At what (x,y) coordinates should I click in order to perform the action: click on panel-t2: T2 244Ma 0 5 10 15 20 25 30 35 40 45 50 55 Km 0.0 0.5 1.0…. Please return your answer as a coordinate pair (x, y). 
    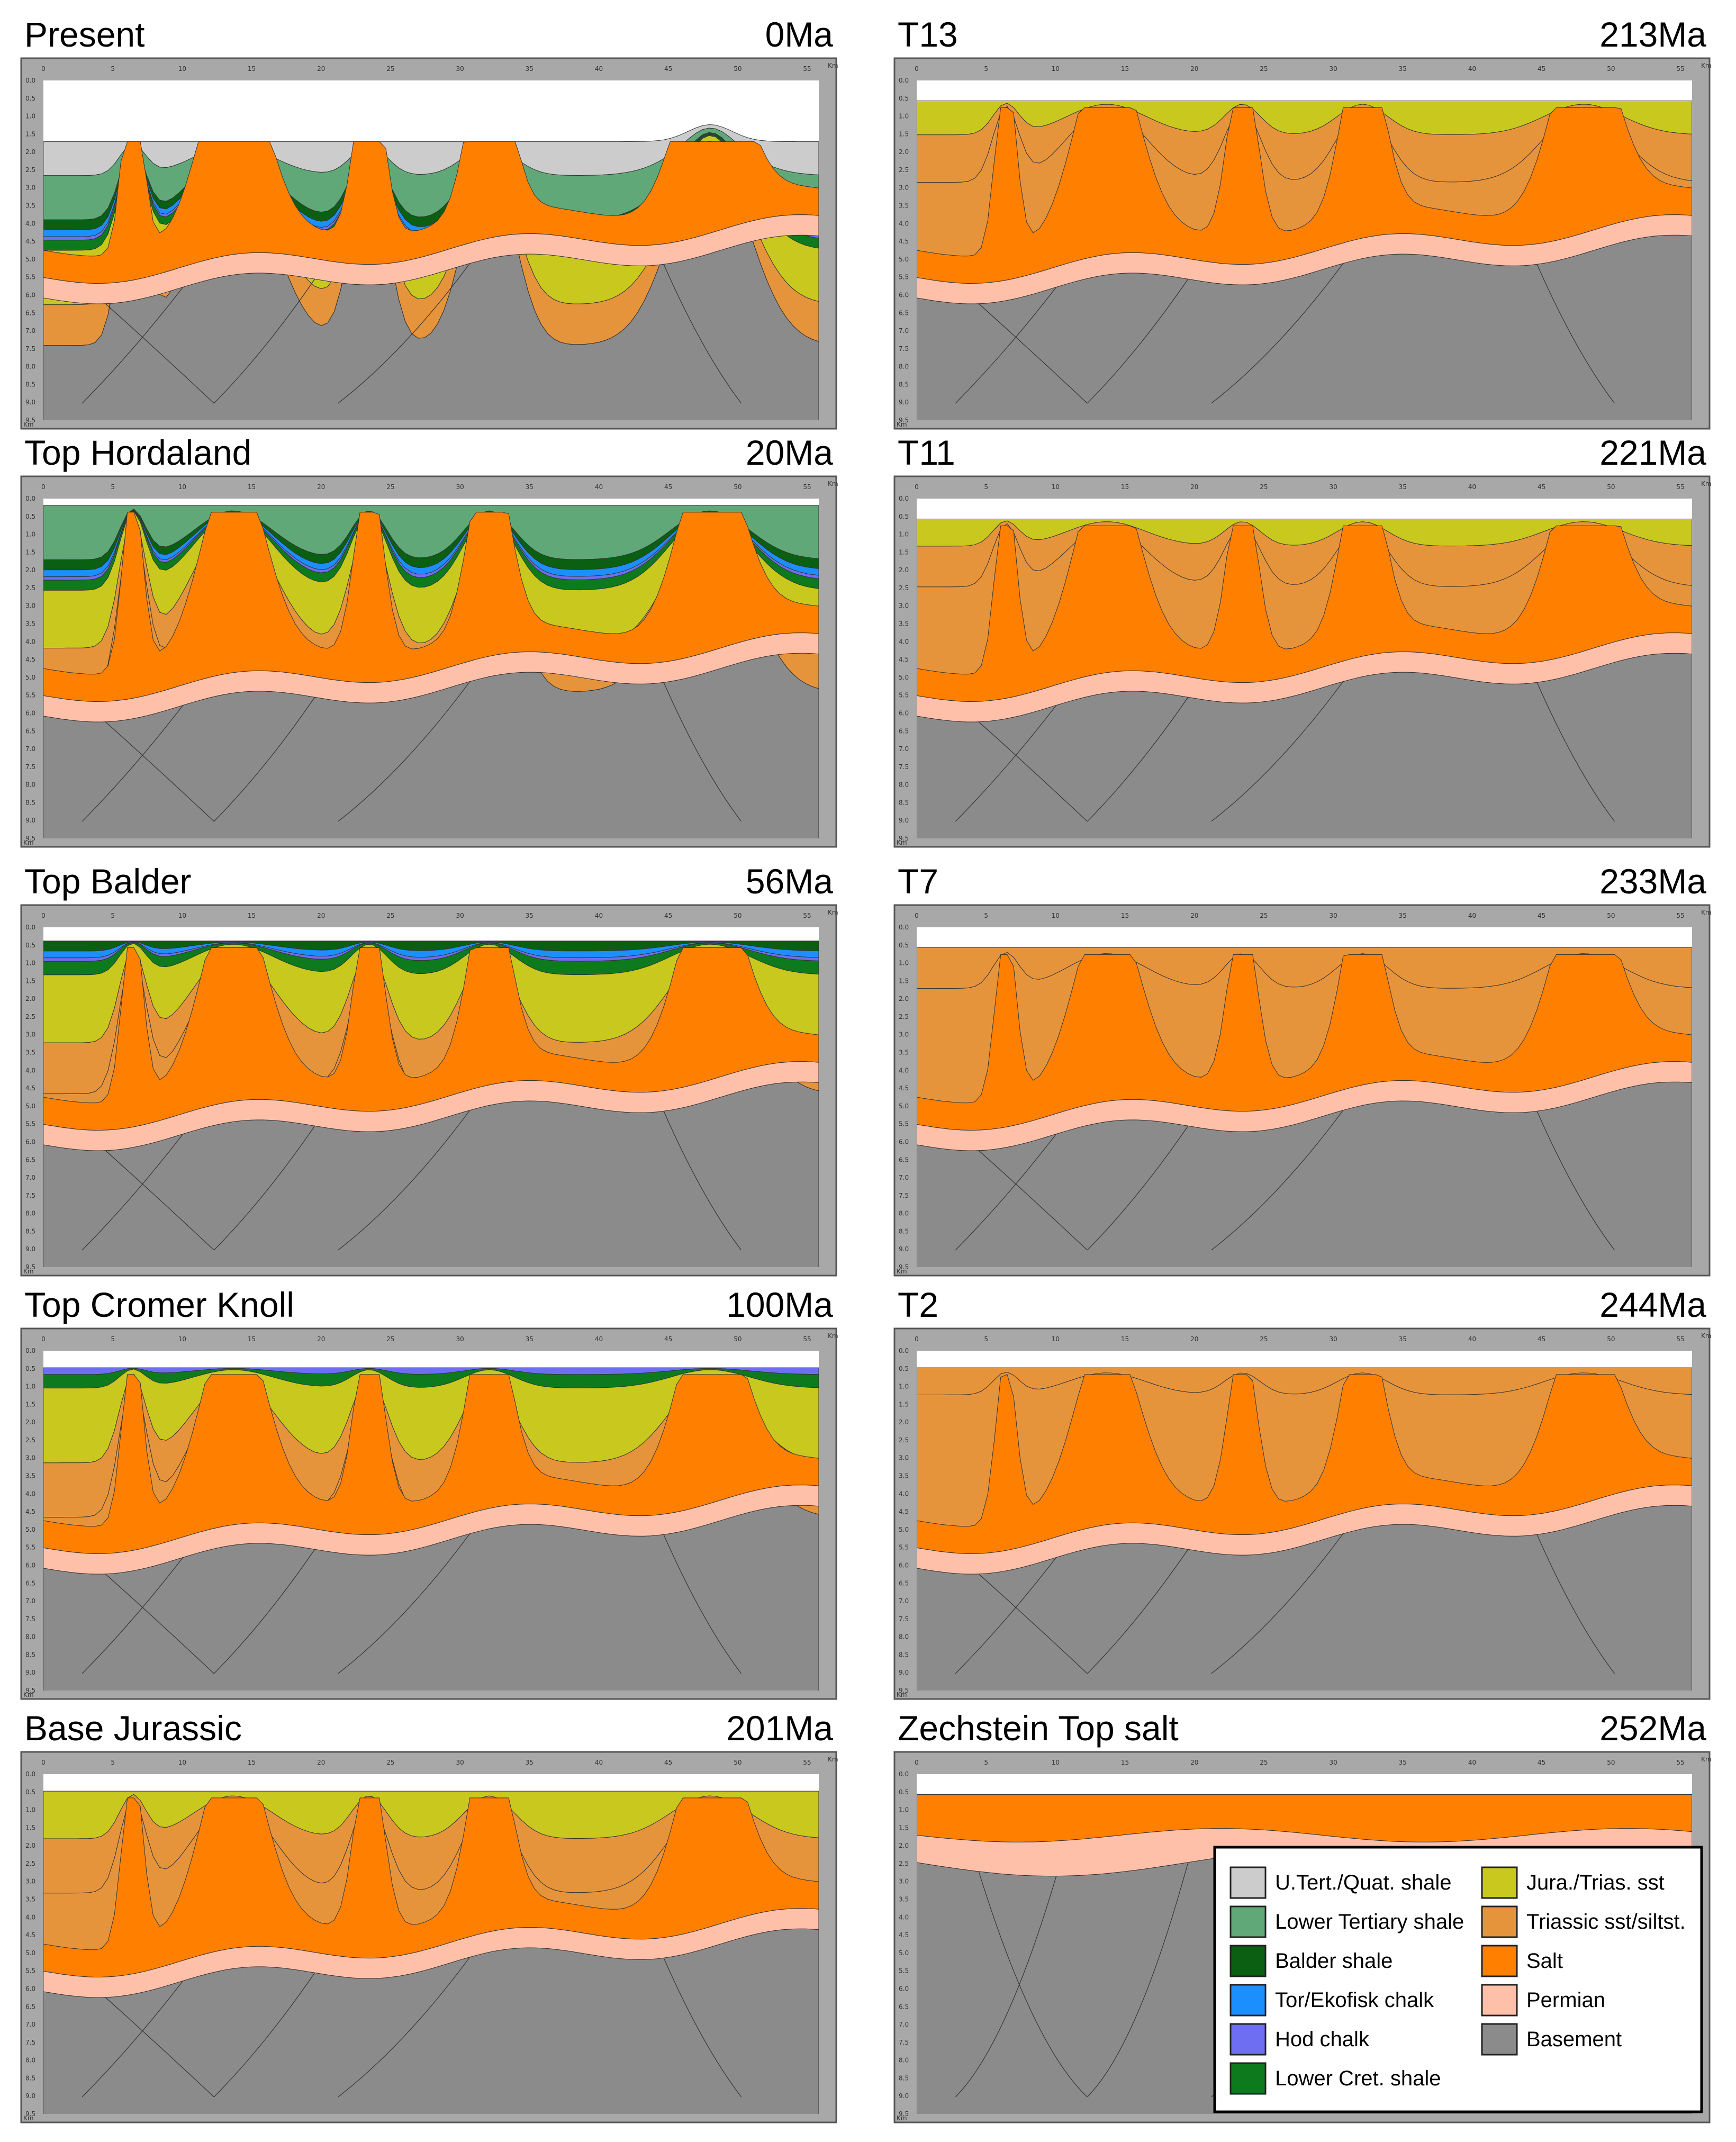
    Looking at the image, I should click on (1303, 1492).